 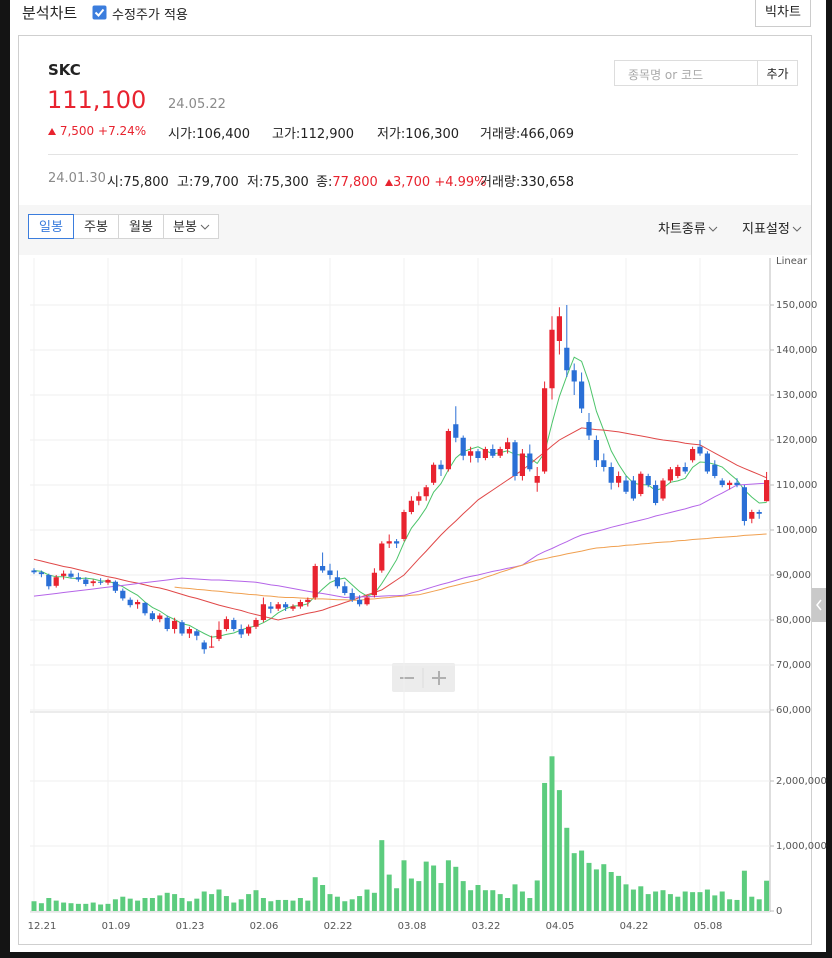 I want to click on window-title: 분석차트, so click(x=50, y=13).